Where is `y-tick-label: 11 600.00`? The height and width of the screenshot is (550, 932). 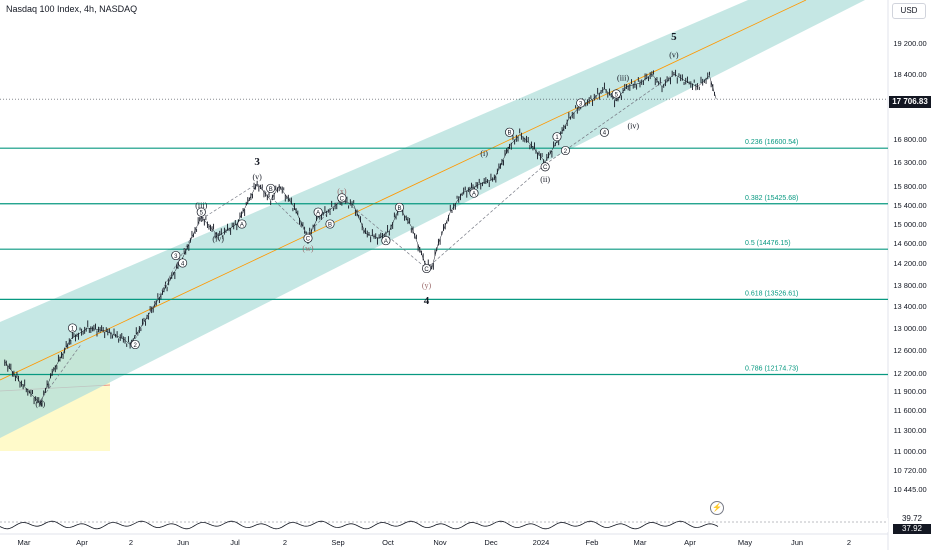
y-tick-label: 11 600.00 is located at coordinates (910, 410).